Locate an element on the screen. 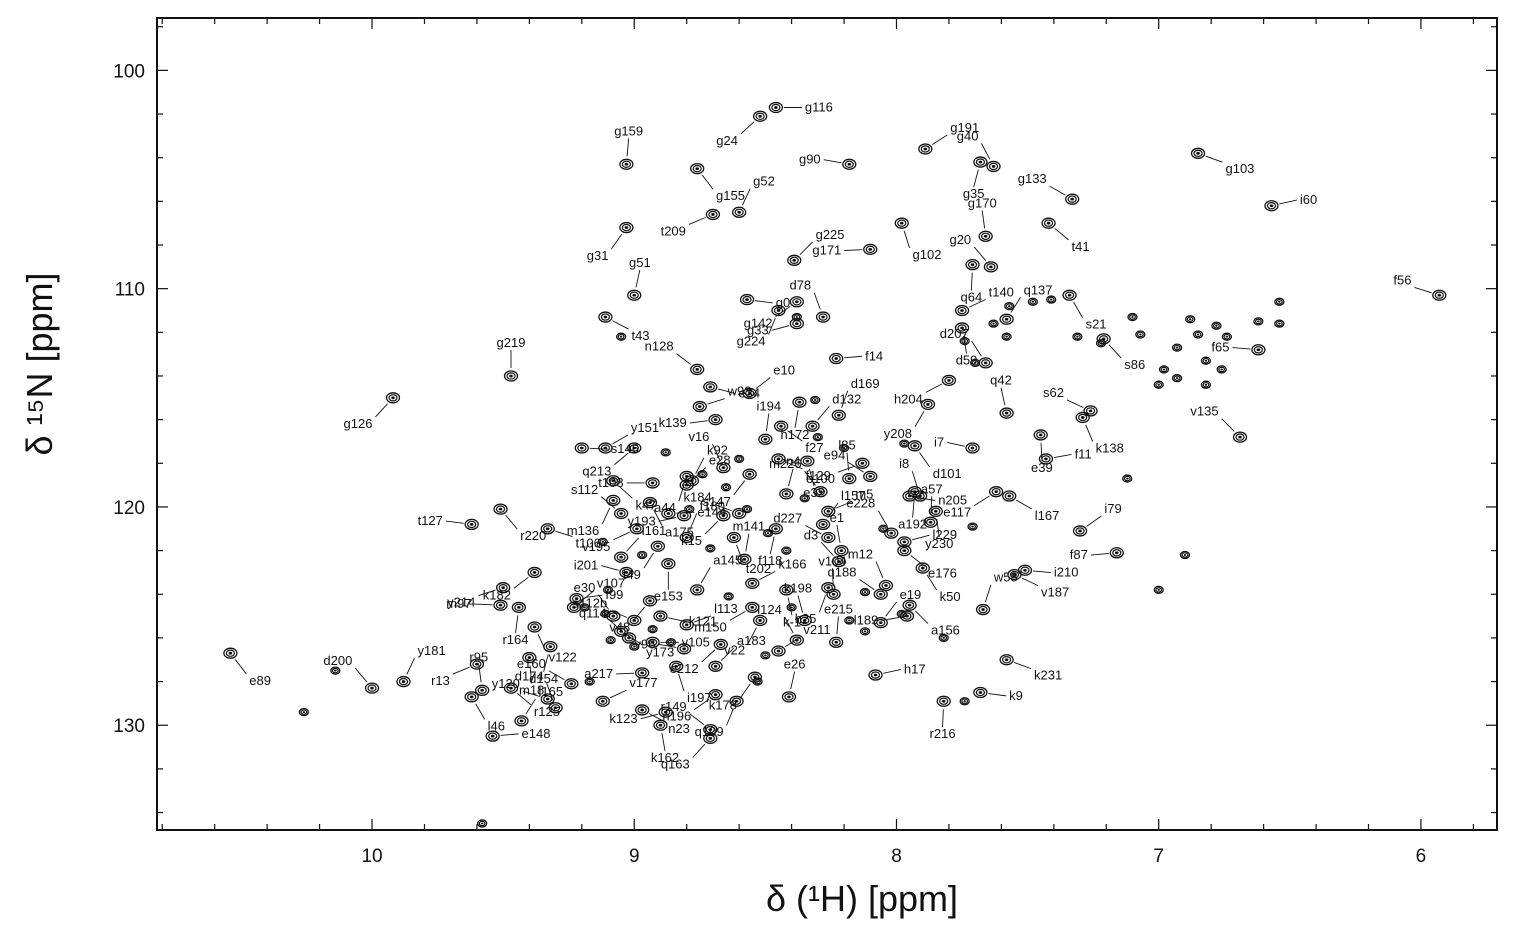 The image size is (1524, 940). peak-label-s21: s21 is located at coordinates (1096, 324).